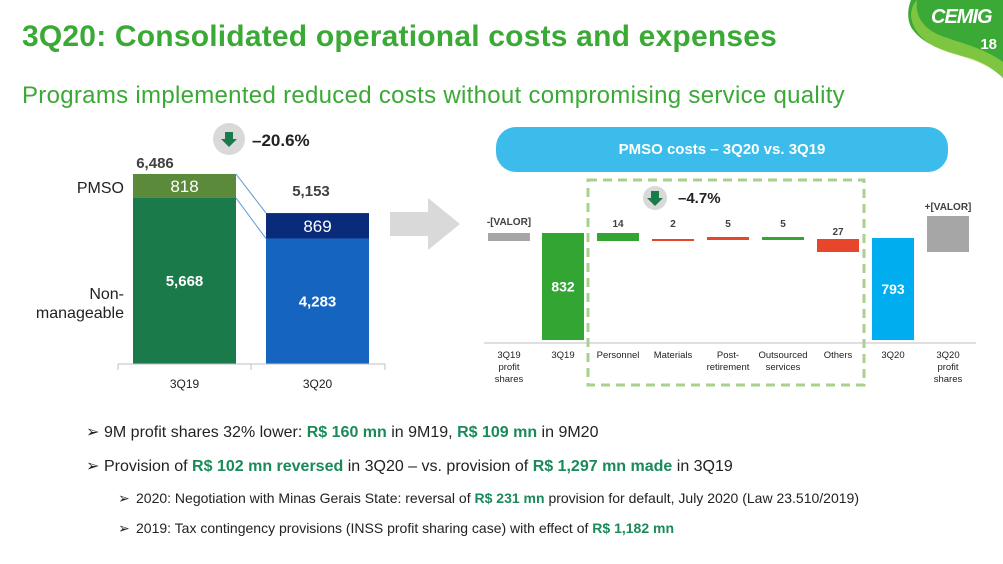 Image resolution: width=1003 pixels, height=564 pixels. I want to click on stack-change-label: –20.6%, so click(281, 140).